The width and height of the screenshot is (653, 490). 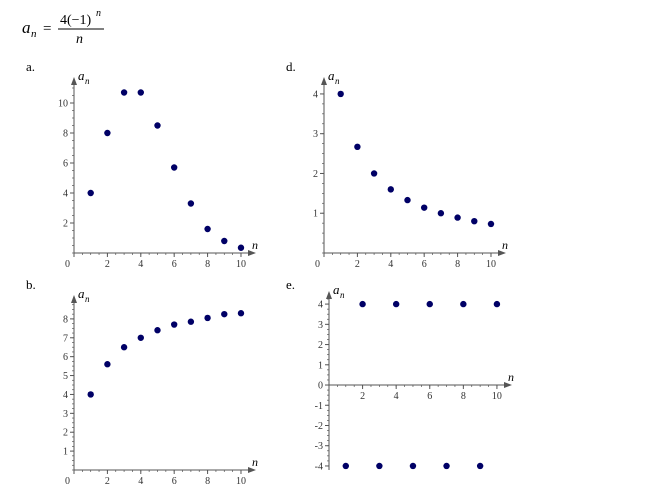 I want to click on y-tick-label: -4, so click(x=319, y=466).